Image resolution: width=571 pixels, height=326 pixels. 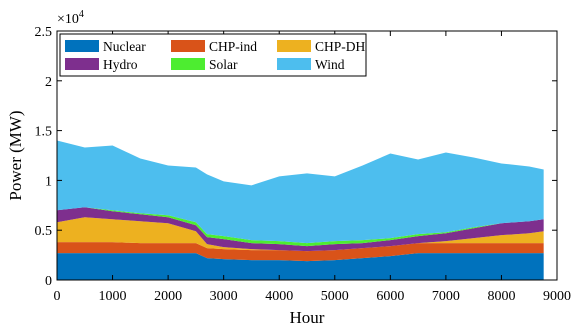 I want to click on y-tick-label: 1, so click(x=48, y=181).